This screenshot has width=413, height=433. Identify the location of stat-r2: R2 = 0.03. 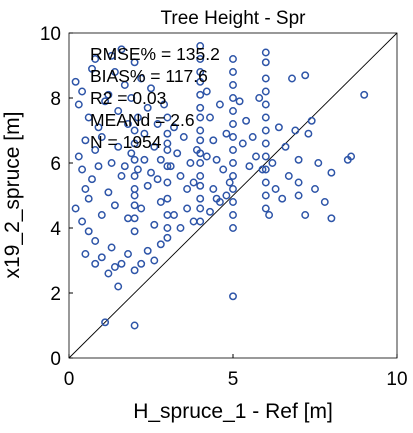
(128, 98).